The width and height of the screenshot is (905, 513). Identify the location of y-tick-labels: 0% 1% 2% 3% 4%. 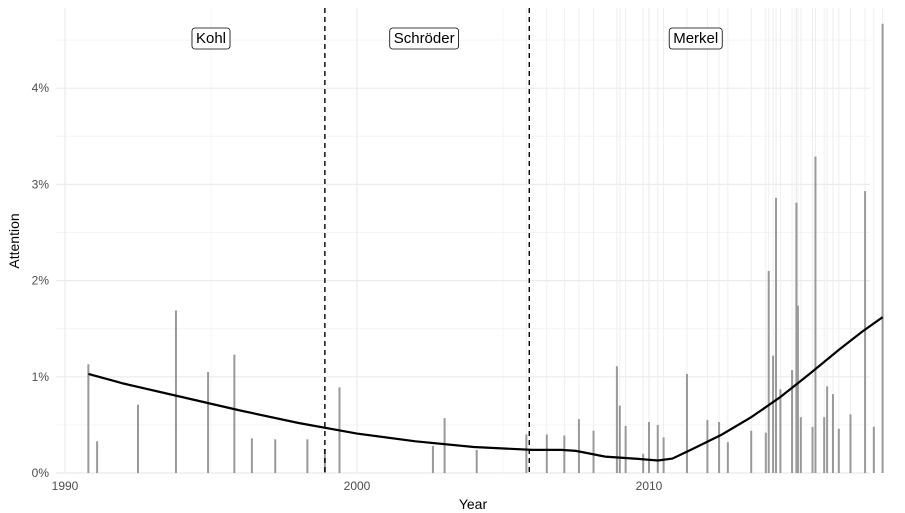
(41, 280).